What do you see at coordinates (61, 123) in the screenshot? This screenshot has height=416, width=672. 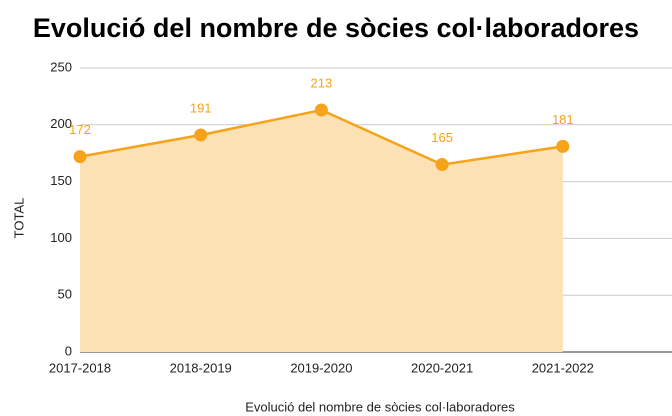 I see `y-tick-label: 200` at bounding box center [61, 123].